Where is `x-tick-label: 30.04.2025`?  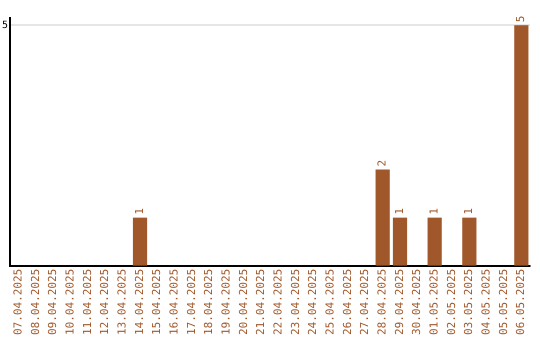
x-tick-label: 30.04.2025 is located at coordinates (417, 302).